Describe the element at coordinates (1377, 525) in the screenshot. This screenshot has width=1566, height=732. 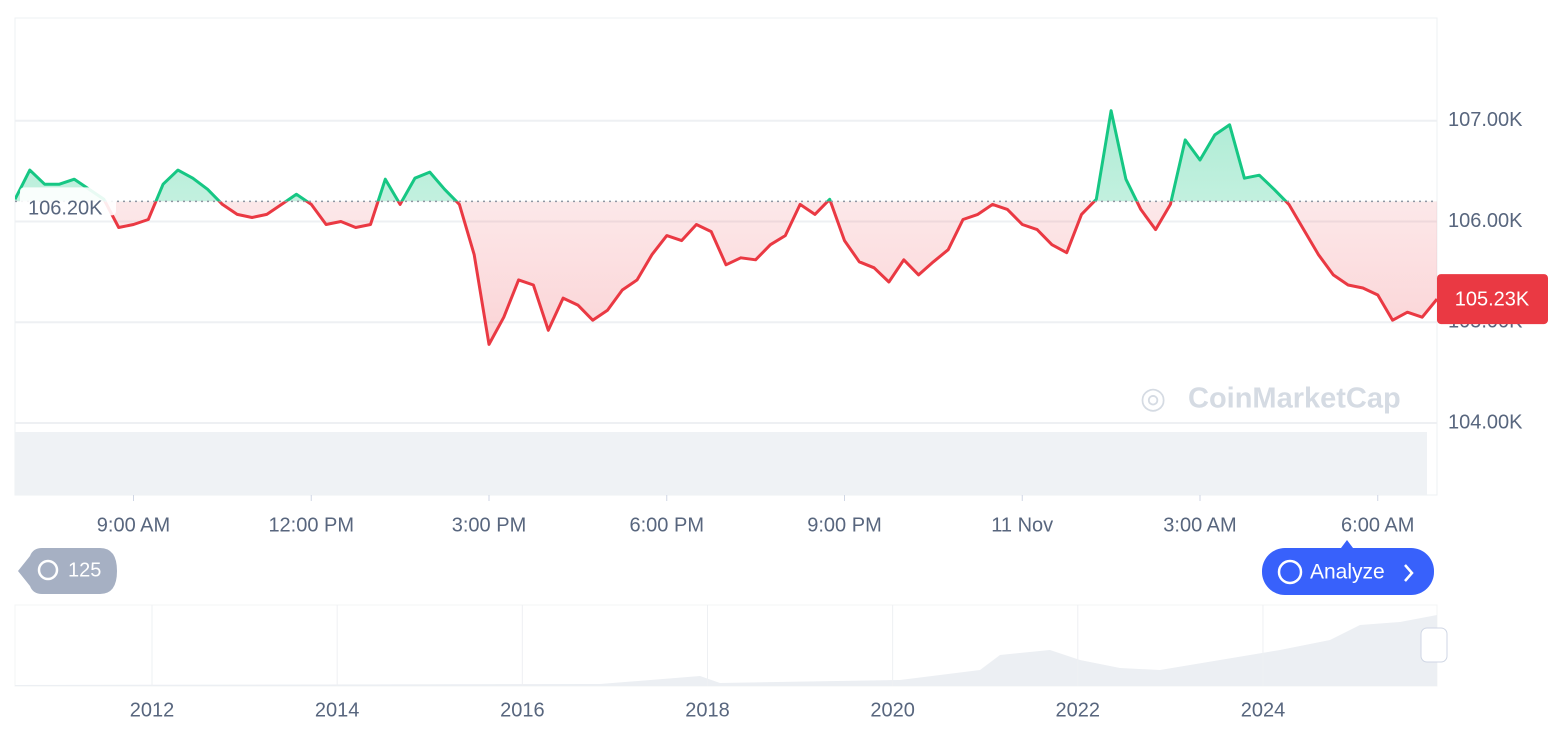
I see `x-tick-label: 6:00 AM` at that location.